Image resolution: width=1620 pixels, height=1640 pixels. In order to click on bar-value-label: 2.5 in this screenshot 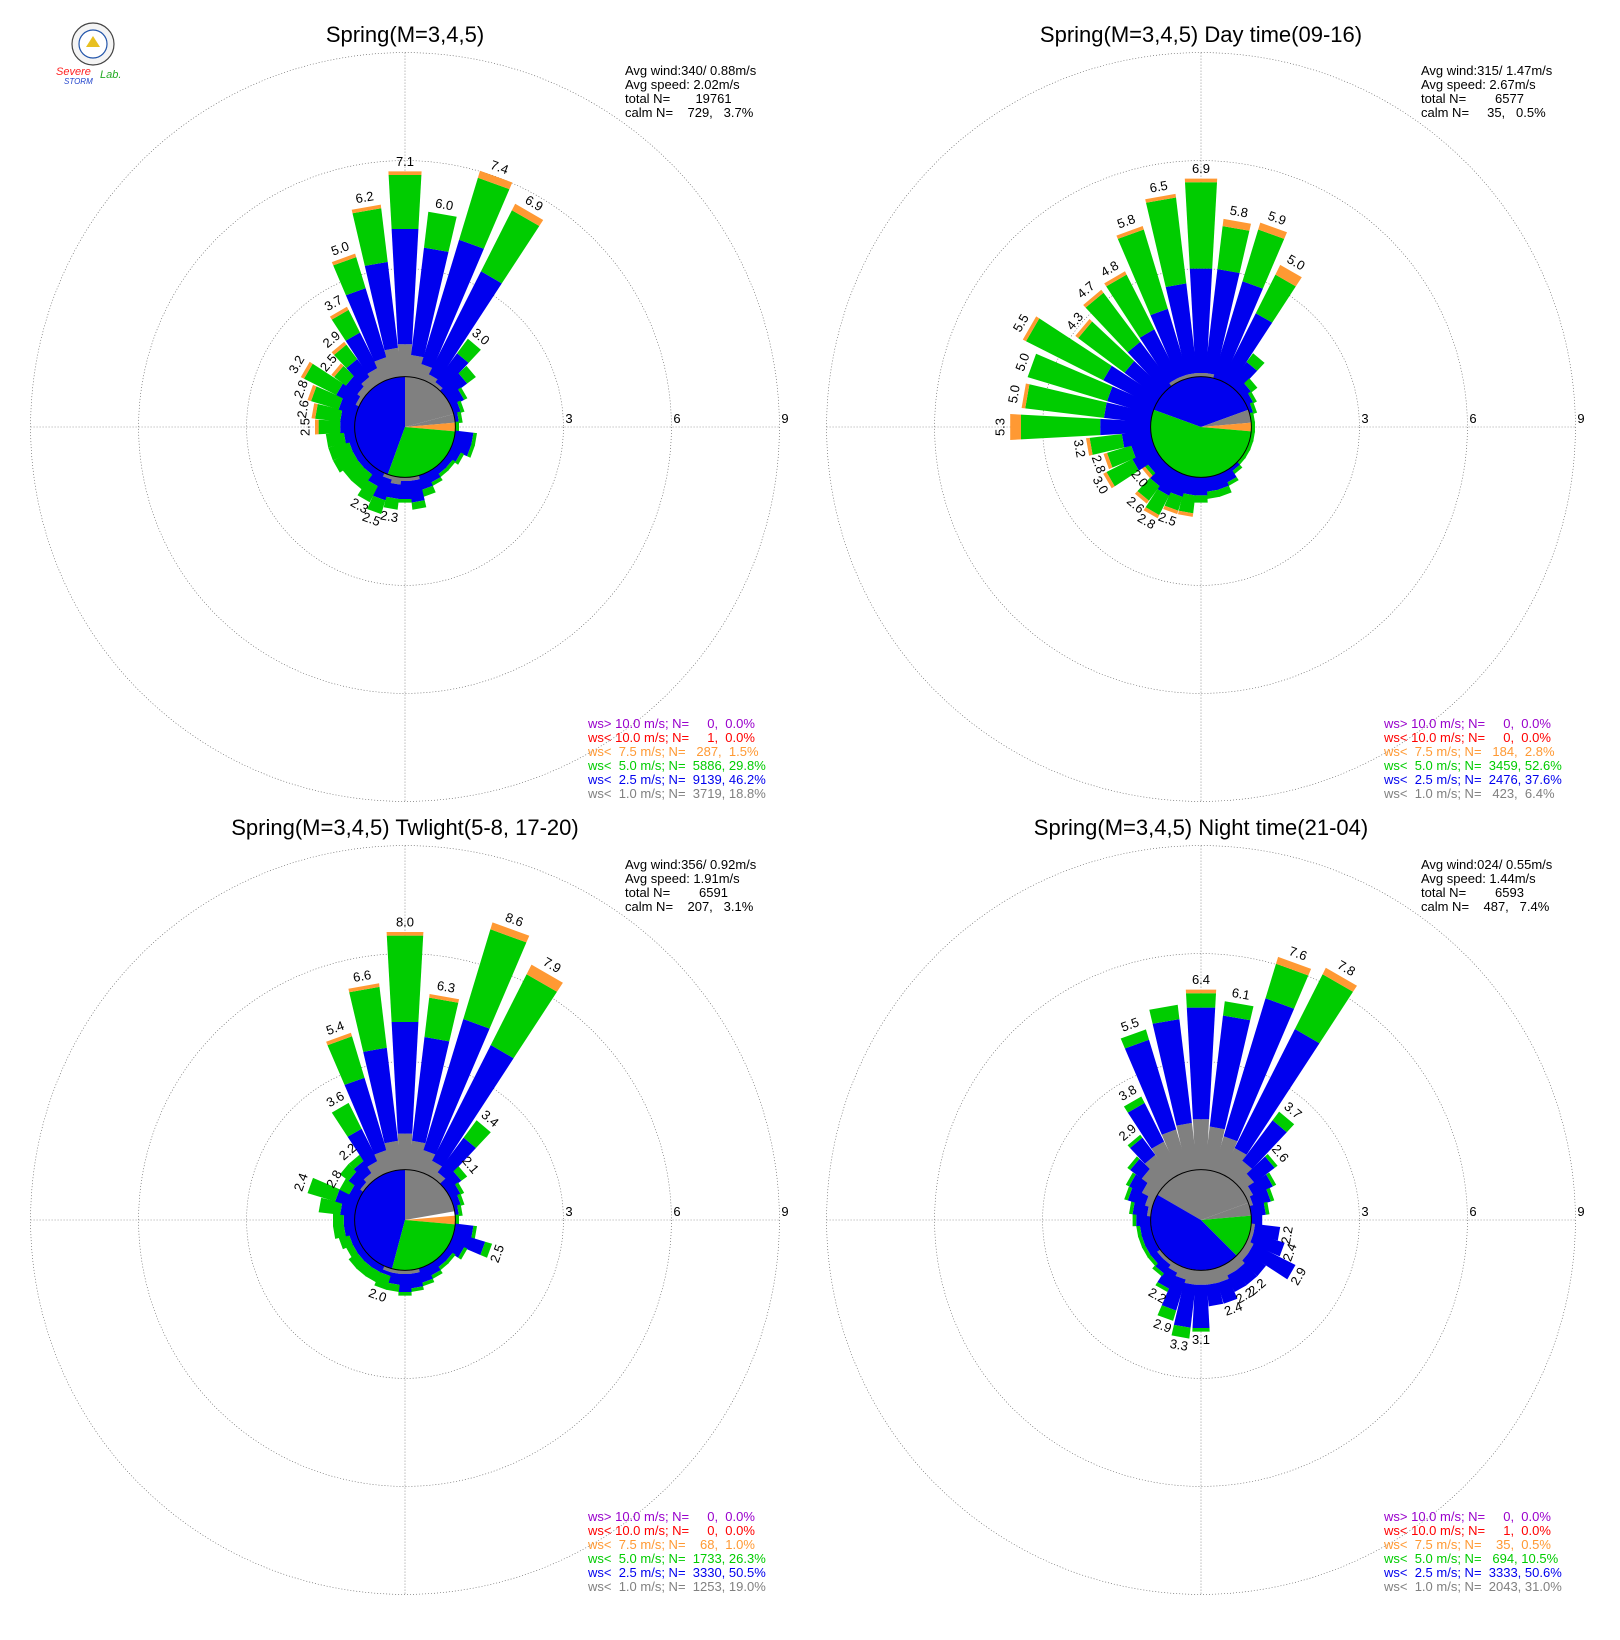, I will do `click(371, 519)`.